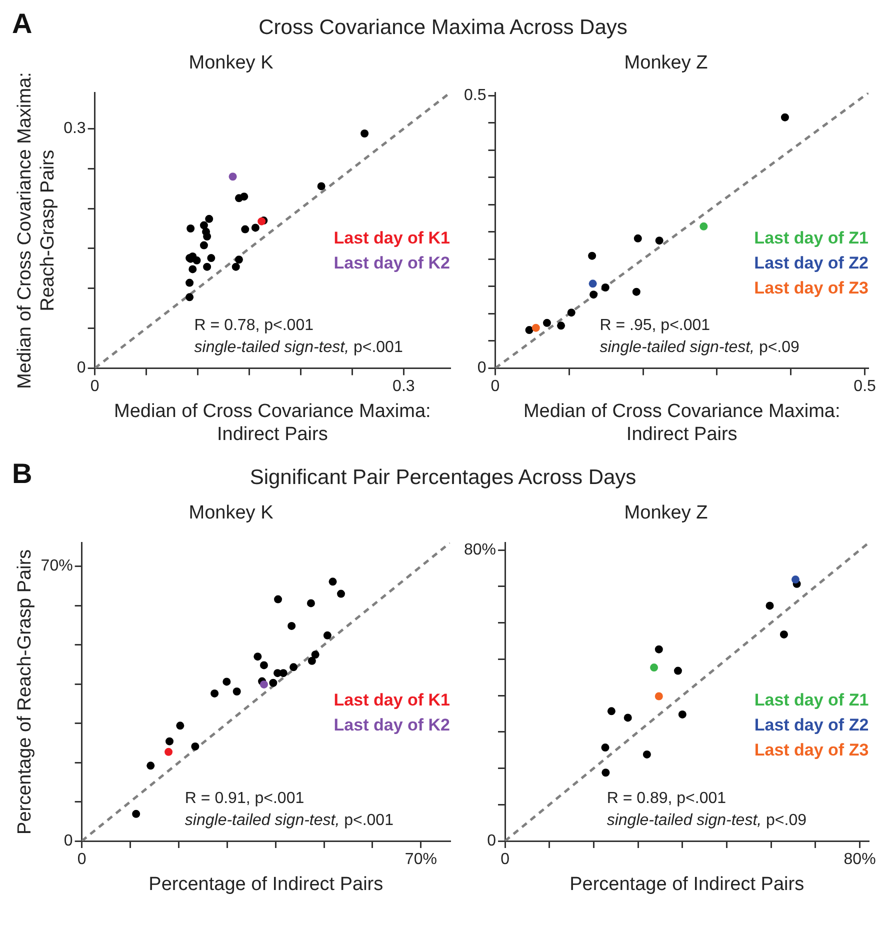  What do you see at coordinates (403, 387) in the screenshot?
I see `x-tick-label: 0.3` at bounding box center [403, 387].